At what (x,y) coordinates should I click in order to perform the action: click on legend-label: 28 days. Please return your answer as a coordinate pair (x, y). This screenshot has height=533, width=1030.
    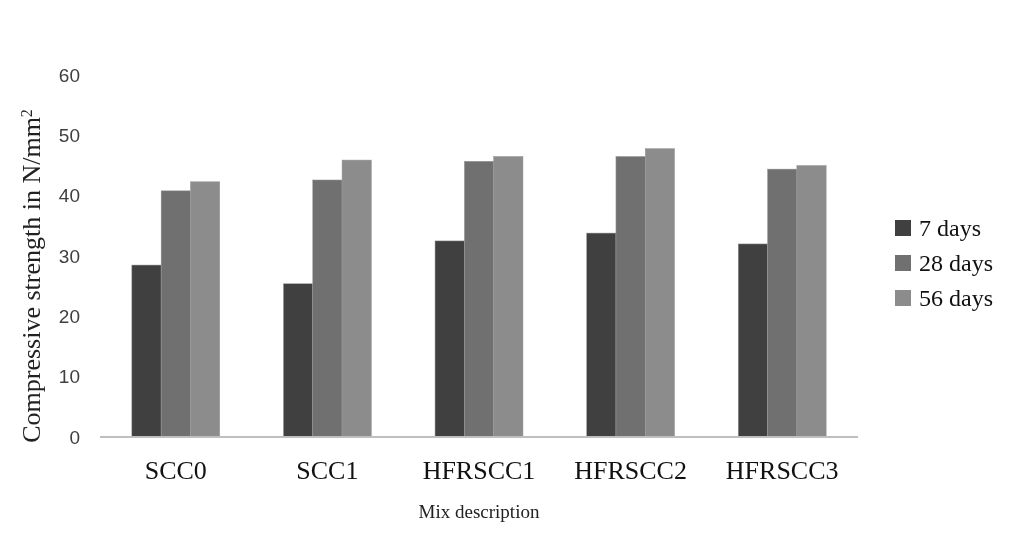
    Looking at the image, I should click on (956, 263).